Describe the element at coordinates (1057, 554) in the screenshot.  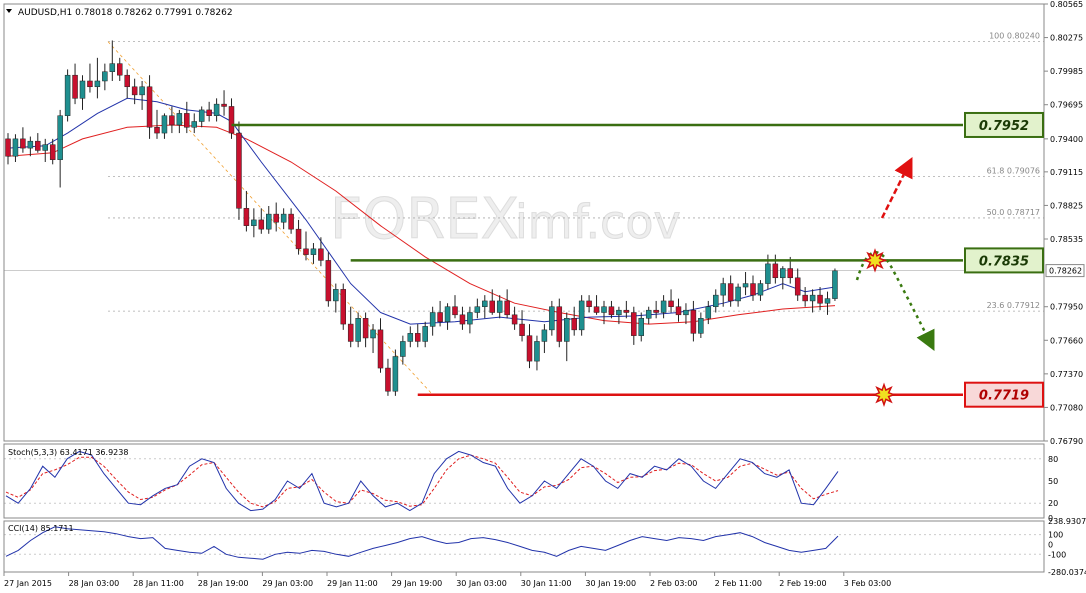
I see `cci-tick-label: -100` at that location.